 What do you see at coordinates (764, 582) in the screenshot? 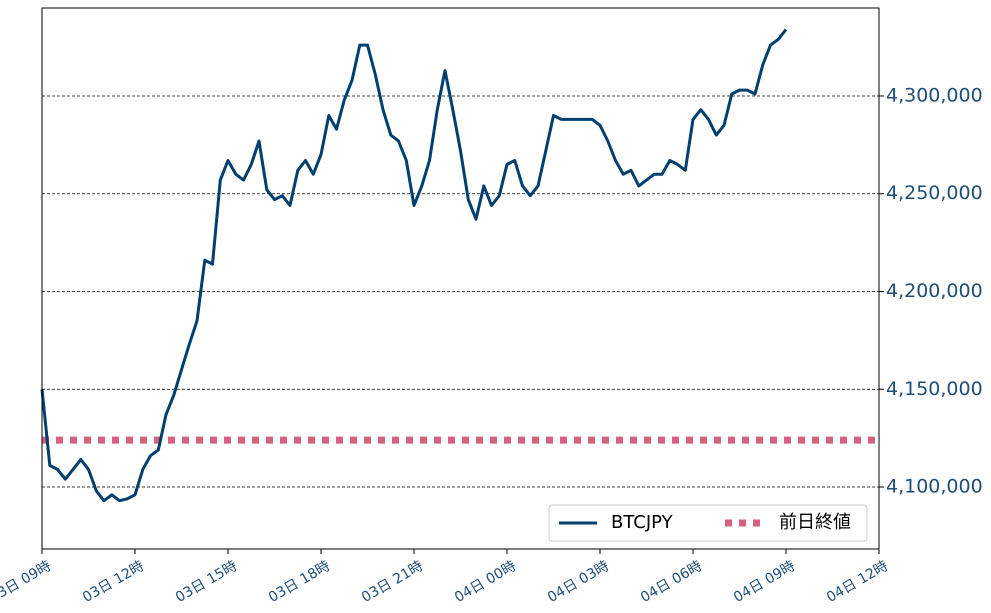
I see `x-tick-label: 04日 09時` at bounding box center [764, 582].